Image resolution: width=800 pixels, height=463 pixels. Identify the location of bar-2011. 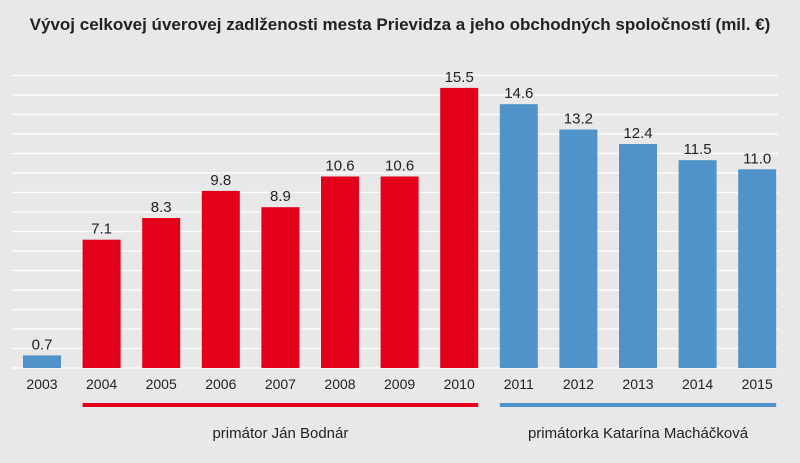
(518, 236).